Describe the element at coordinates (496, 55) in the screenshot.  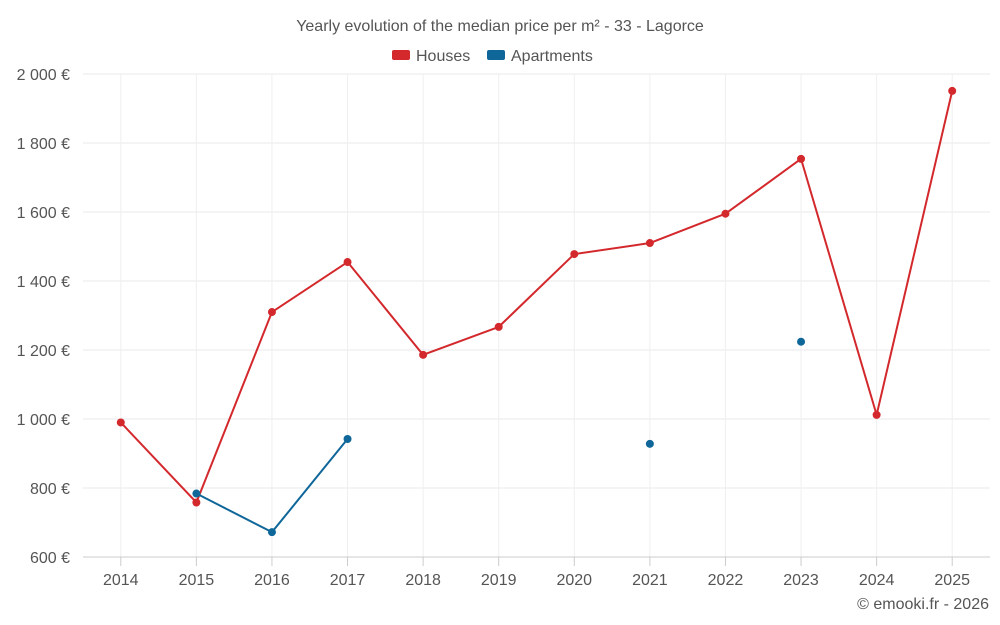
I see `legend-swatch-apartments` at that location.